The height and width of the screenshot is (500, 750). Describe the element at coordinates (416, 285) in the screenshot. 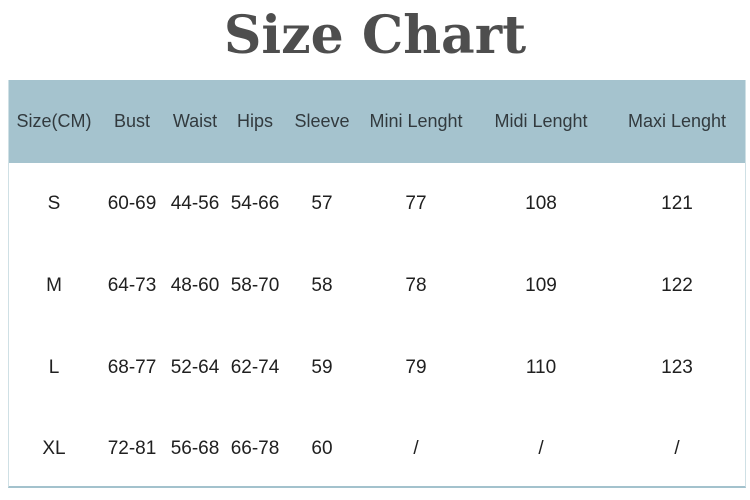

I see `table-cell: 78` at that location.